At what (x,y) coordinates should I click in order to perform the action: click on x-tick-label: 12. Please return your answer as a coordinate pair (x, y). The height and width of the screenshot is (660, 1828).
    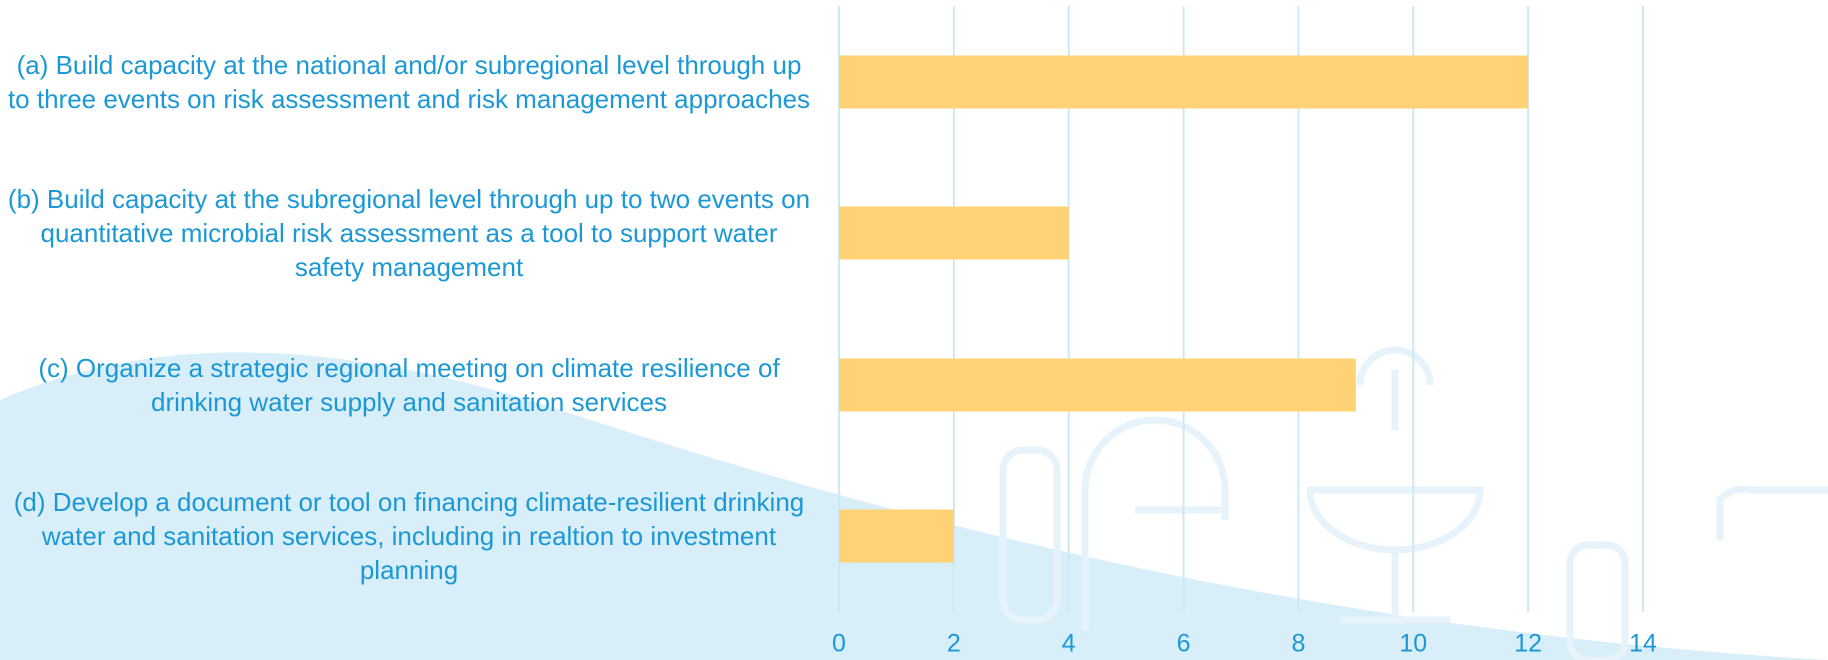
    Looking at the image, I should click on (1528, 644).